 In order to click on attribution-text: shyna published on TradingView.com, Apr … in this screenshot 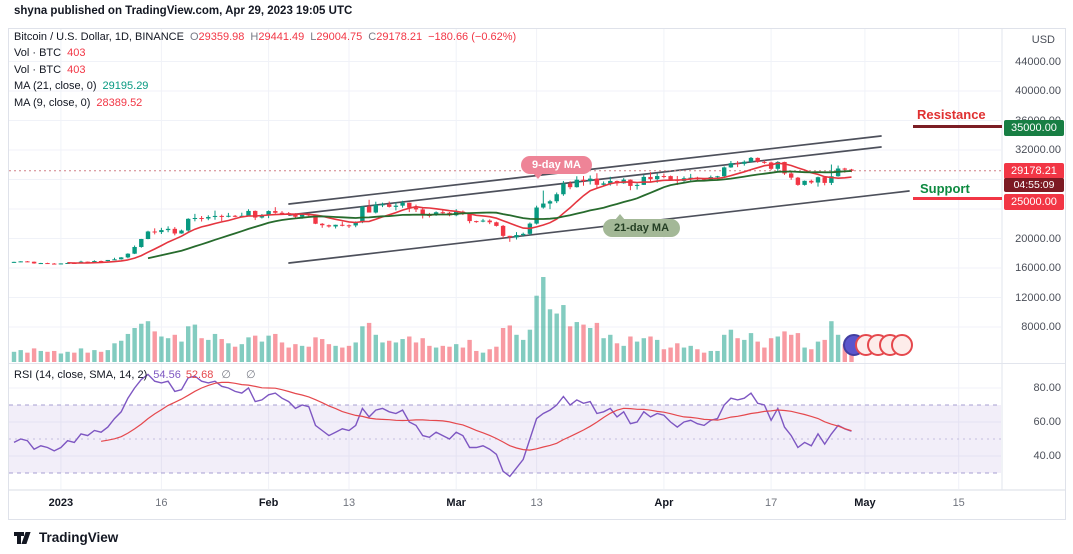, I will do `click(183, 11)`.